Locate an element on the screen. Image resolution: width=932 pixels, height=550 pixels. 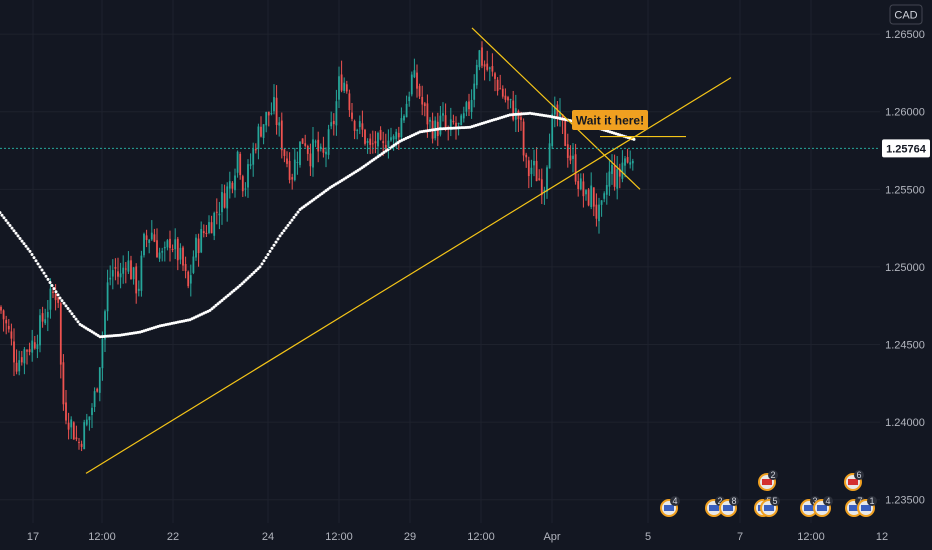
event-marker: 2 is located at coordinates (768, 480).